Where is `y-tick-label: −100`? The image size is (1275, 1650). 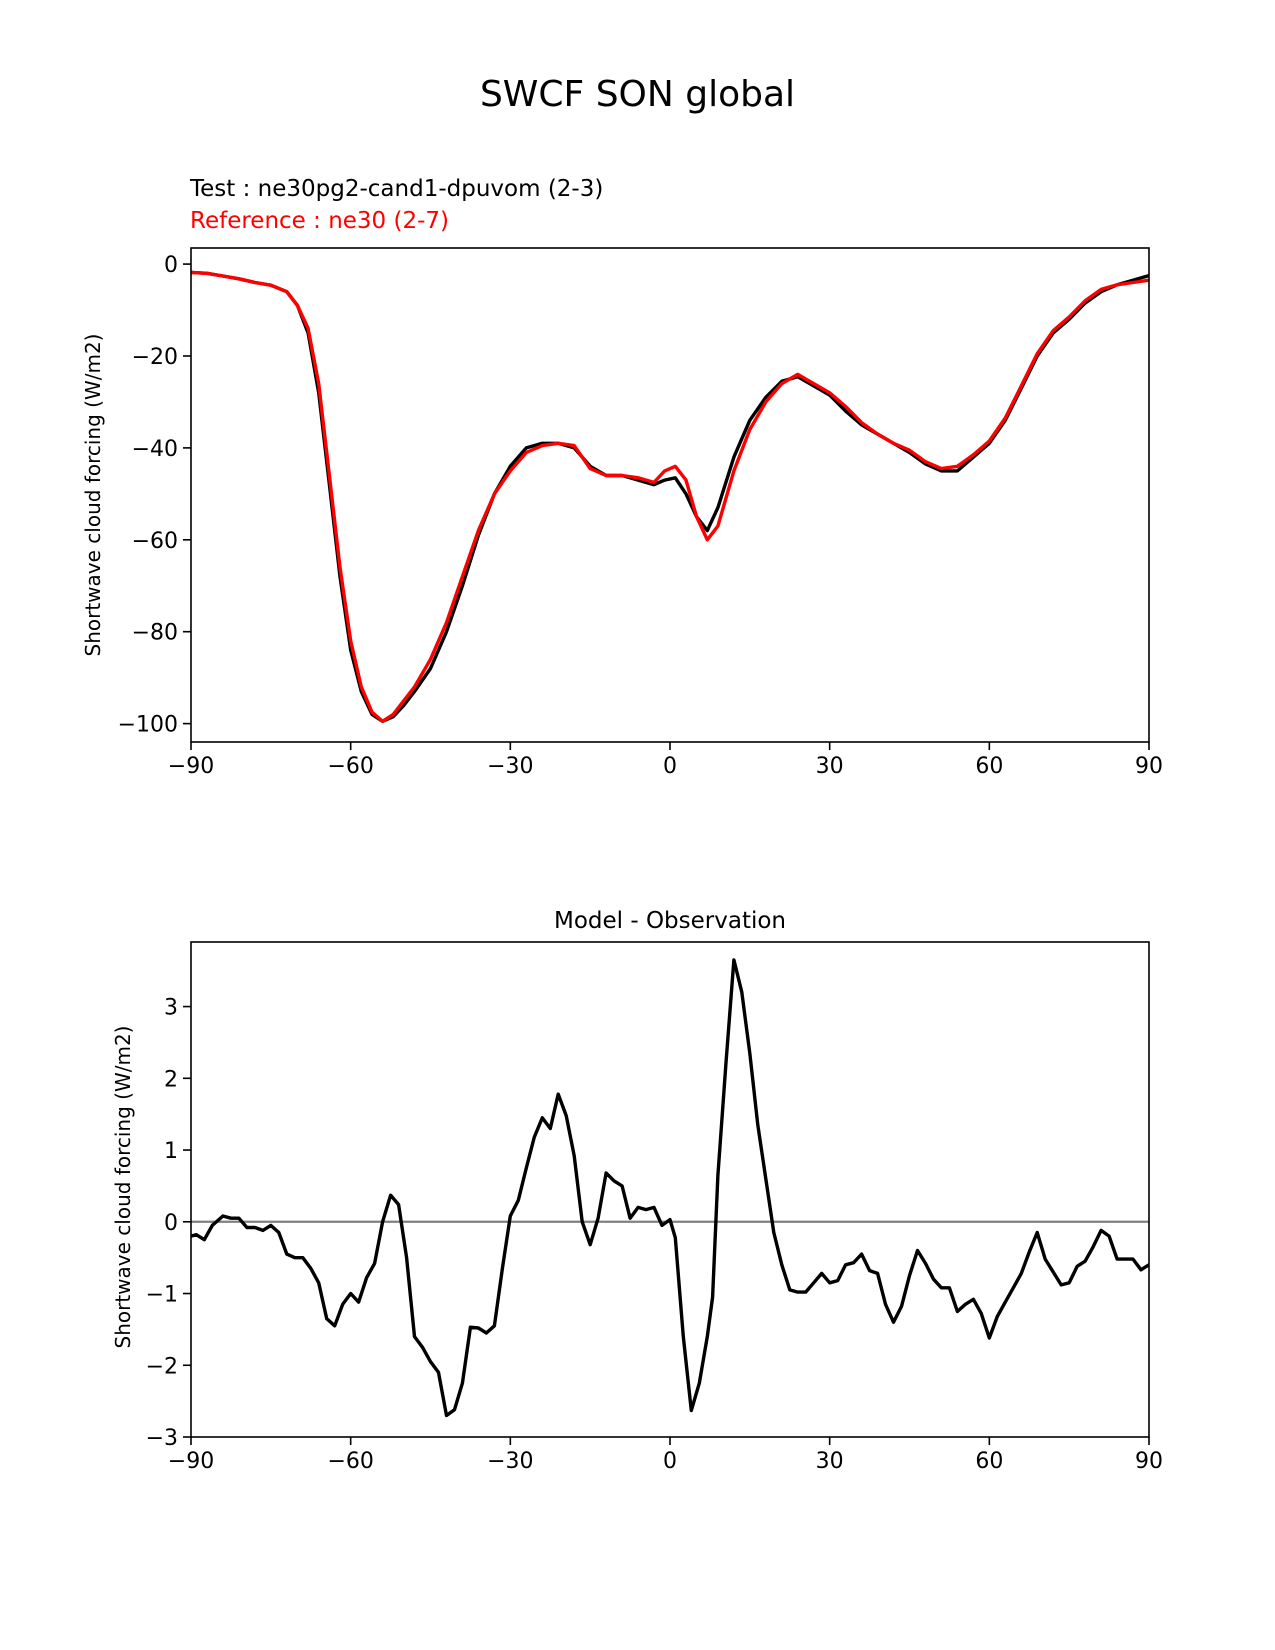
y-tick-label: −100 is located at coordinates (148, 725).